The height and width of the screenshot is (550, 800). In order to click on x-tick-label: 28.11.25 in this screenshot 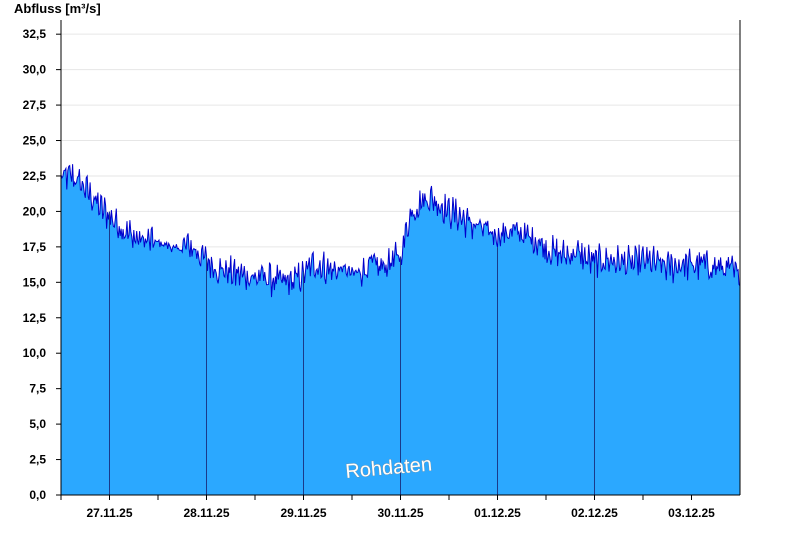, I will do `click(206, 513)`.